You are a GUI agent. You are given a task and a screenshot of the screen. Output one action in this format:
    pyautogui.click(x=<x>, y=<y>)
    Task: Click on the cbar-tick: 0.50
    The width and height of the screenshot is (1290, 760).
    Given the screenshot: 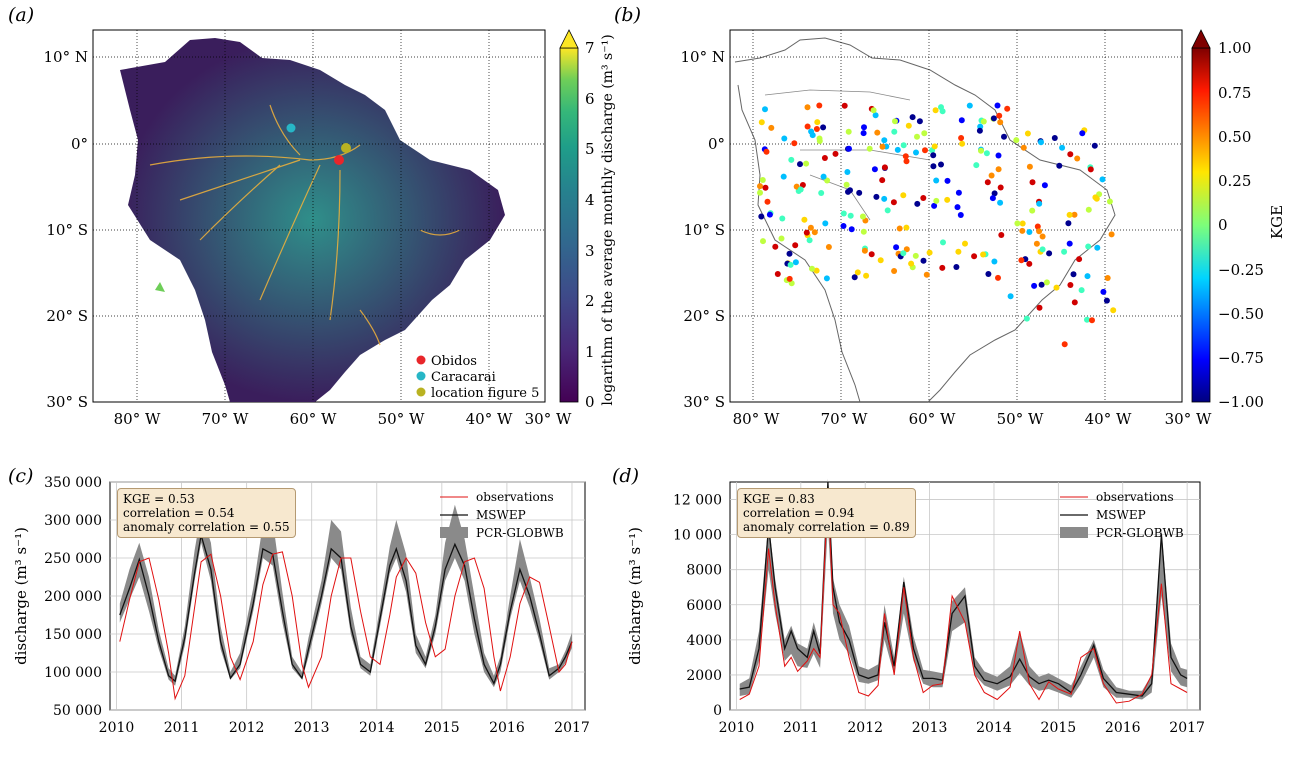 What is the action you would take?
    pyautogui.click(x=1234, y=137)
    